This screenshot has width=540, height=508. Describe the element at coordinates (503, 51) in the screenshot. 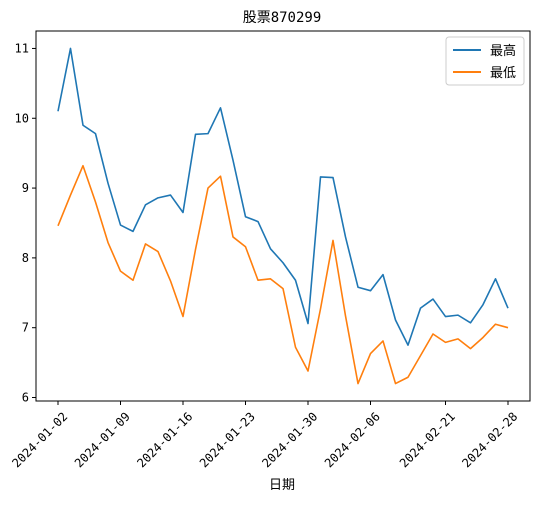

I see `legend-label-high: 最高` at that location.